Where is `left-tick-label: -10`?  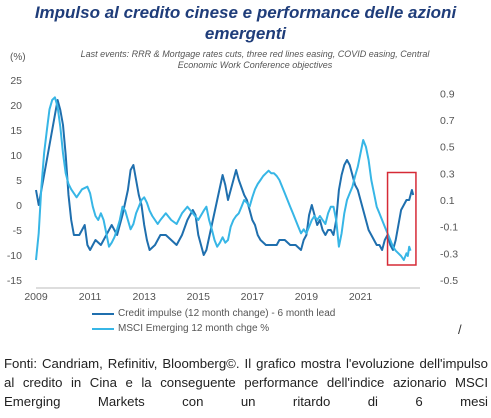 left-tick-label: -10 is located at coordinates (14, 256).